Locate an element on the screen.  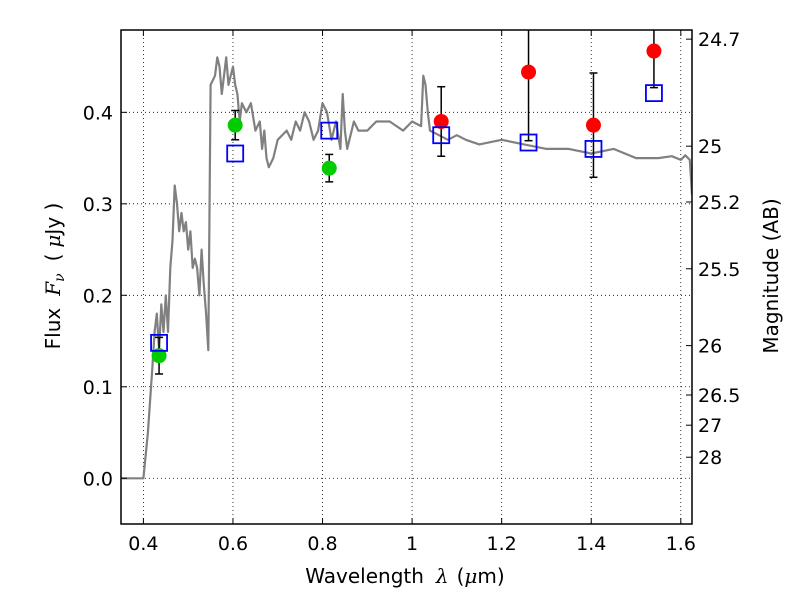
x-tick-label: 1.2 is located at coordinates (502, 544).